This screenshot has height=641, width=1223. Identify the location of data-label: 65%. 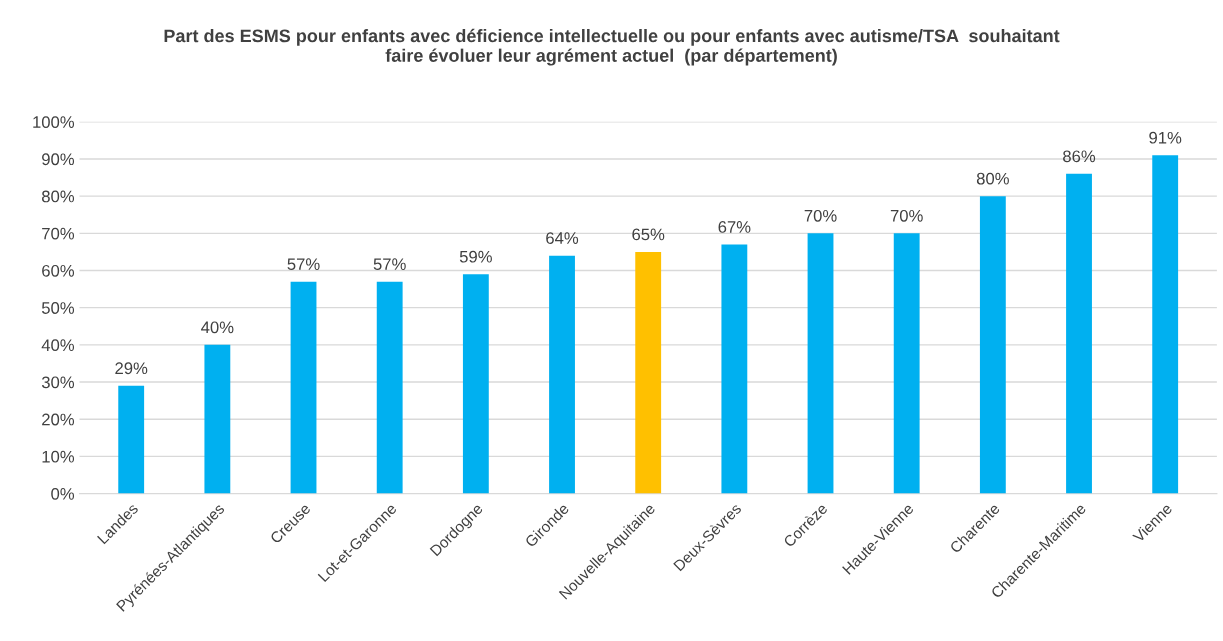
(648, 234).